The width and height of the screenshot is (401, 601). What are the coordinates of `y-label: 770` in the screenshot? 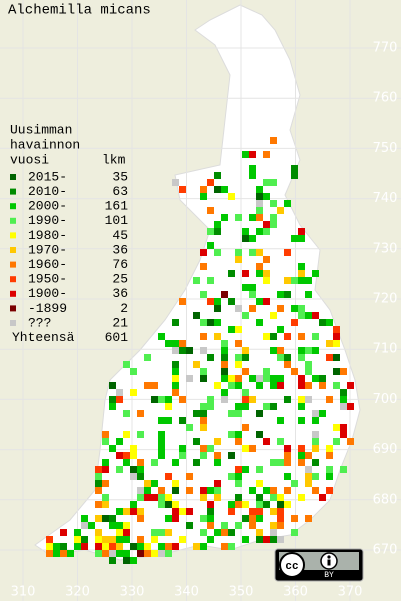 It's located at (385, 48).